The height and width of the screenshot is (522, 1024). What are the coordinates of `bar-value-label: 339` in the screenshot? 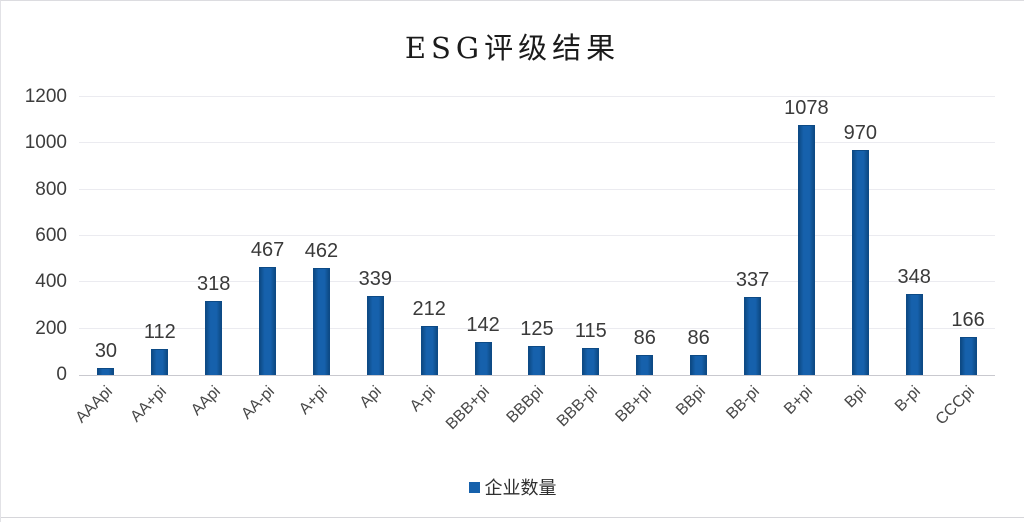 It's located at (375, 279).